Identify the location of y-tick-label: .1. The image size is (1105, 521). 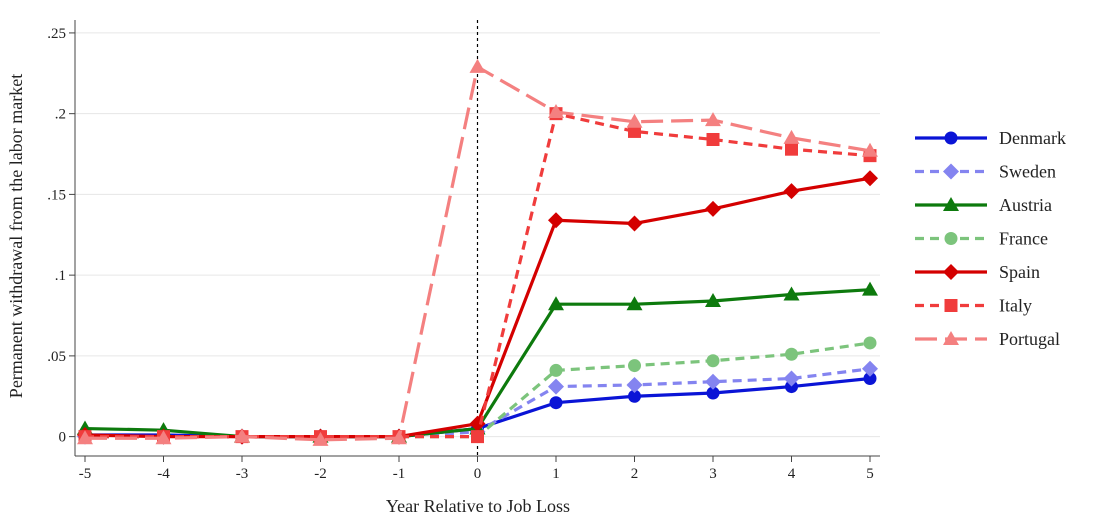
(60, 276).